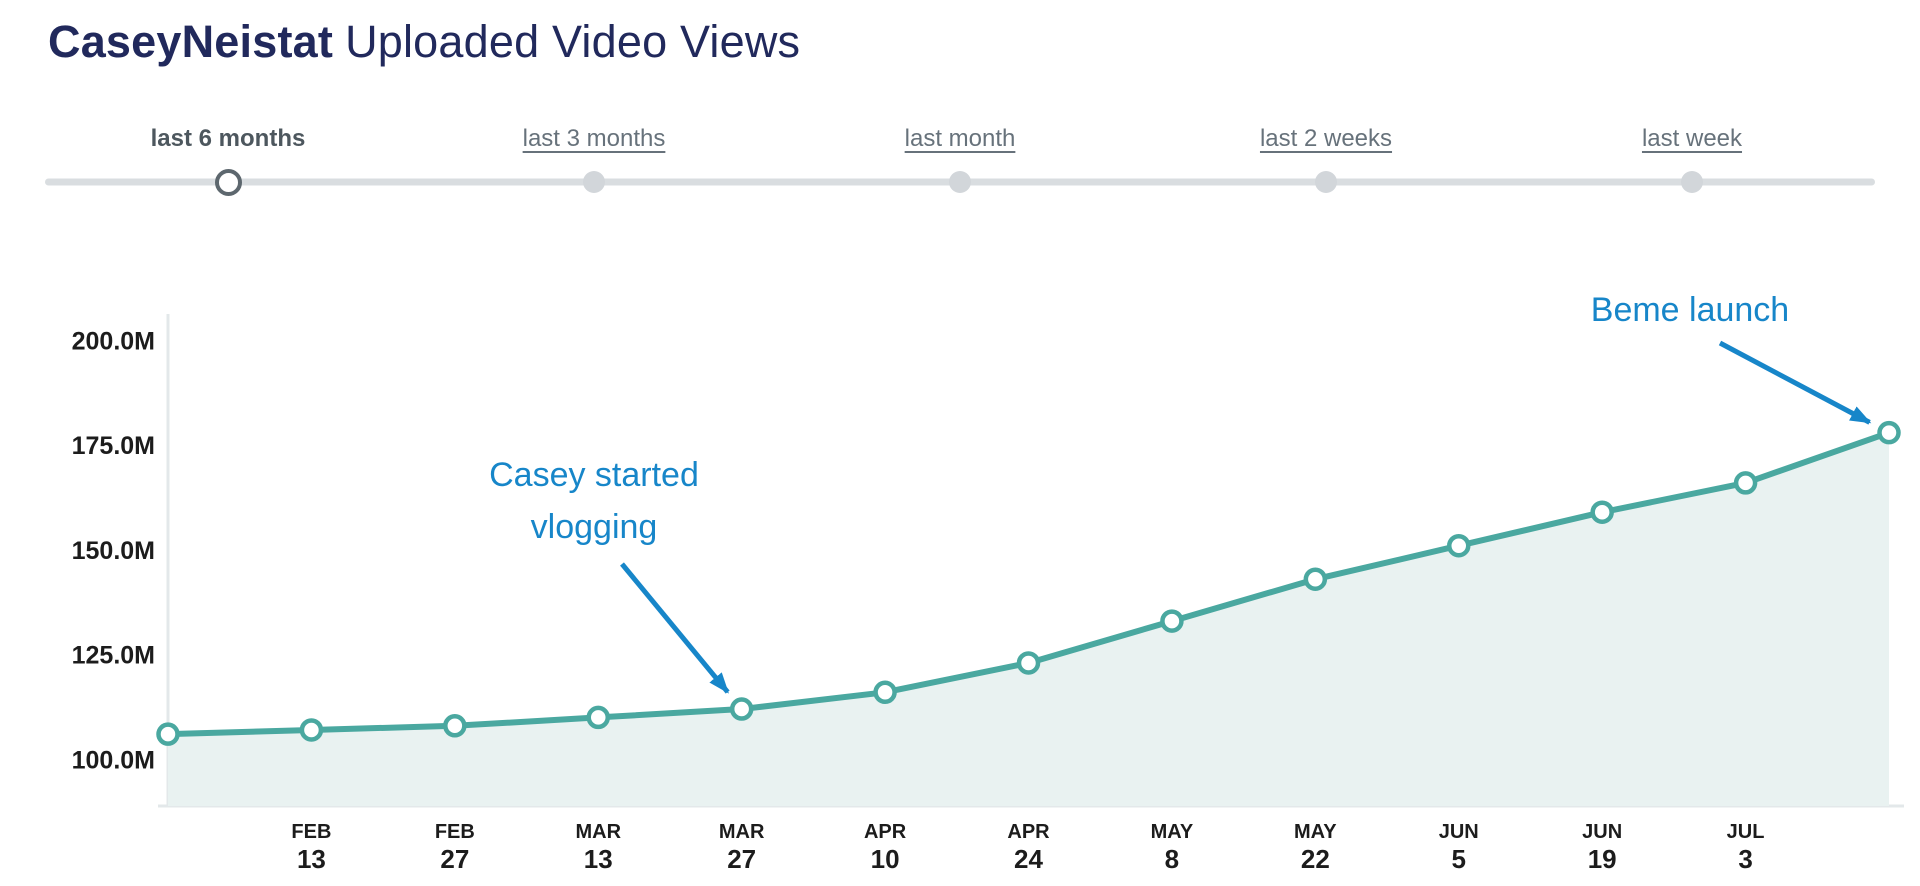  What do you see at coordinates (113, 760) in the screenshot?
I see `y-axis-label: 100.0M` at bounding box center [113, 760].